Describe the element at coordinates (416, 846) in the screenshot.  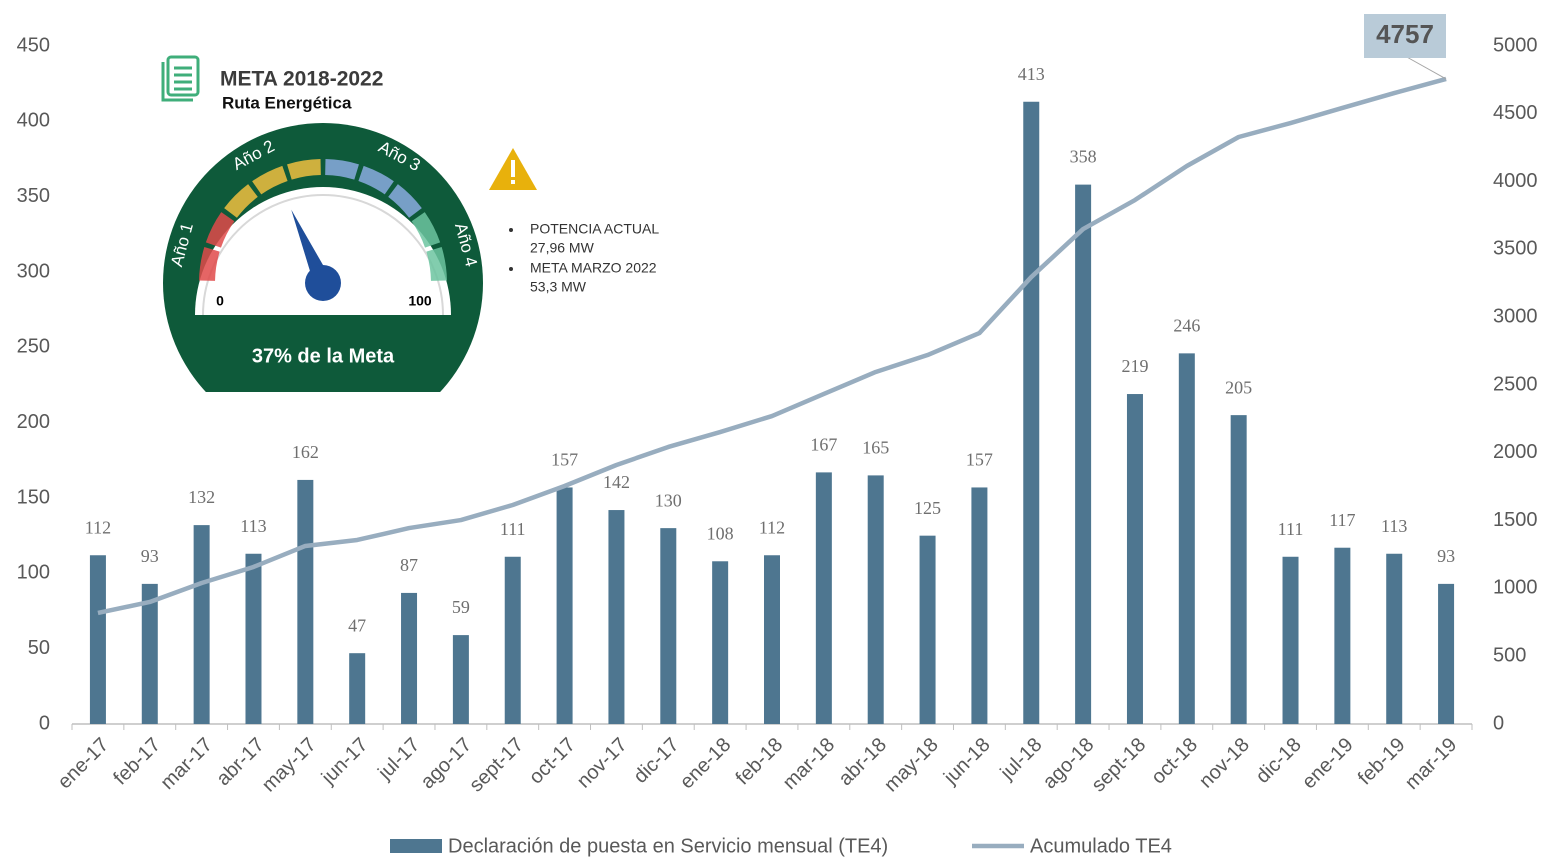
I see `legend-swatch` at that location.